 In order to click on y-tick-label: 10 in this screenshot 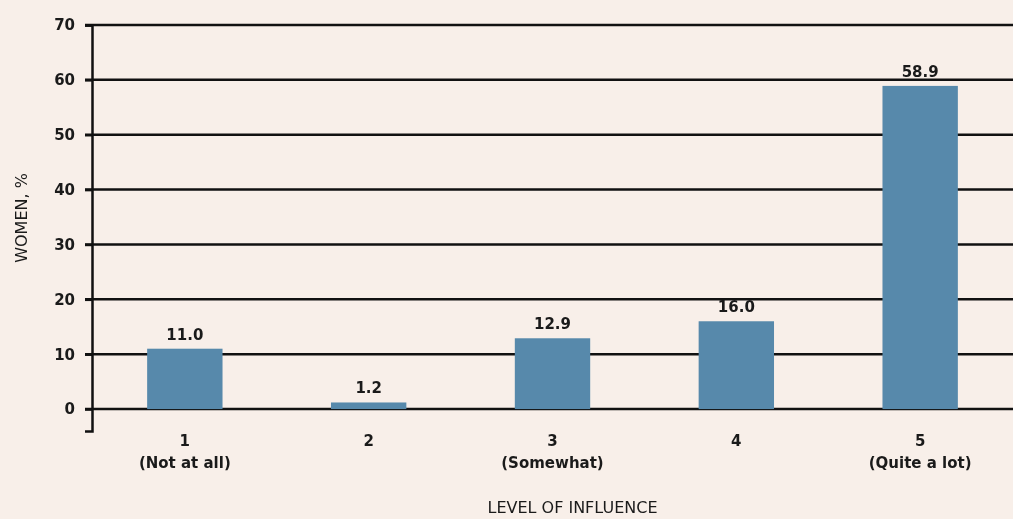, I will do `click(64, 354)`.